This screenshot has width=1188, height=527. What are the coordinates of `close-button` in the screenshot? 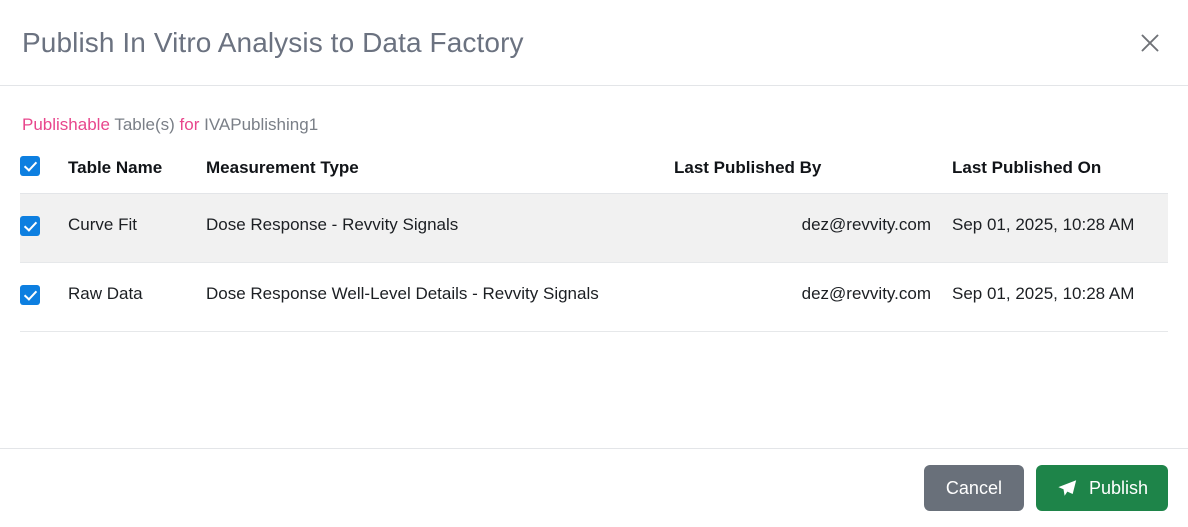 It's located at (1150, 43).